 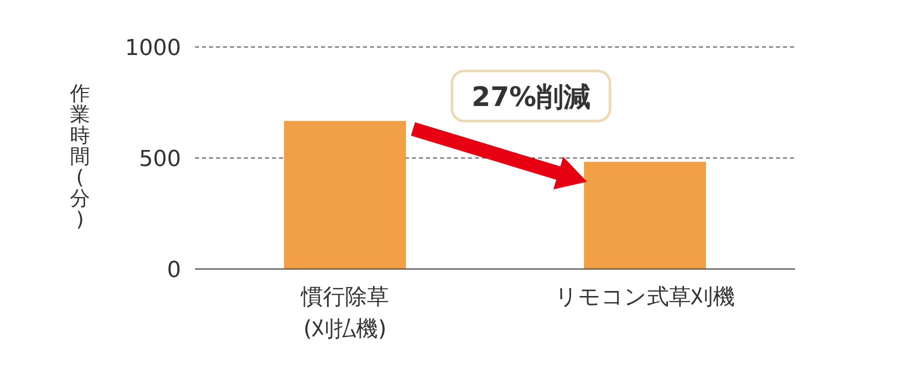 I want to click on x-tick-label: 慣行除草 (刈払機), so click(x=344, y=313).